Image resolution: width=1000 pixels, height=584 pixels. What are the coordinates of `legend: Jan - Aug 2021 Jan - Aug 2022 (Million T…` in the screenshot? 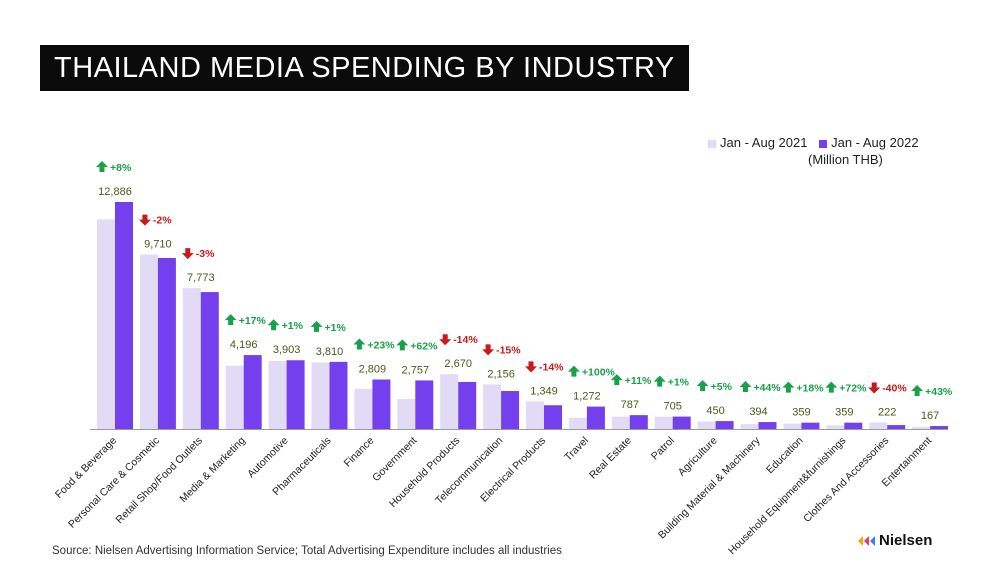 It's located at (817, 151).